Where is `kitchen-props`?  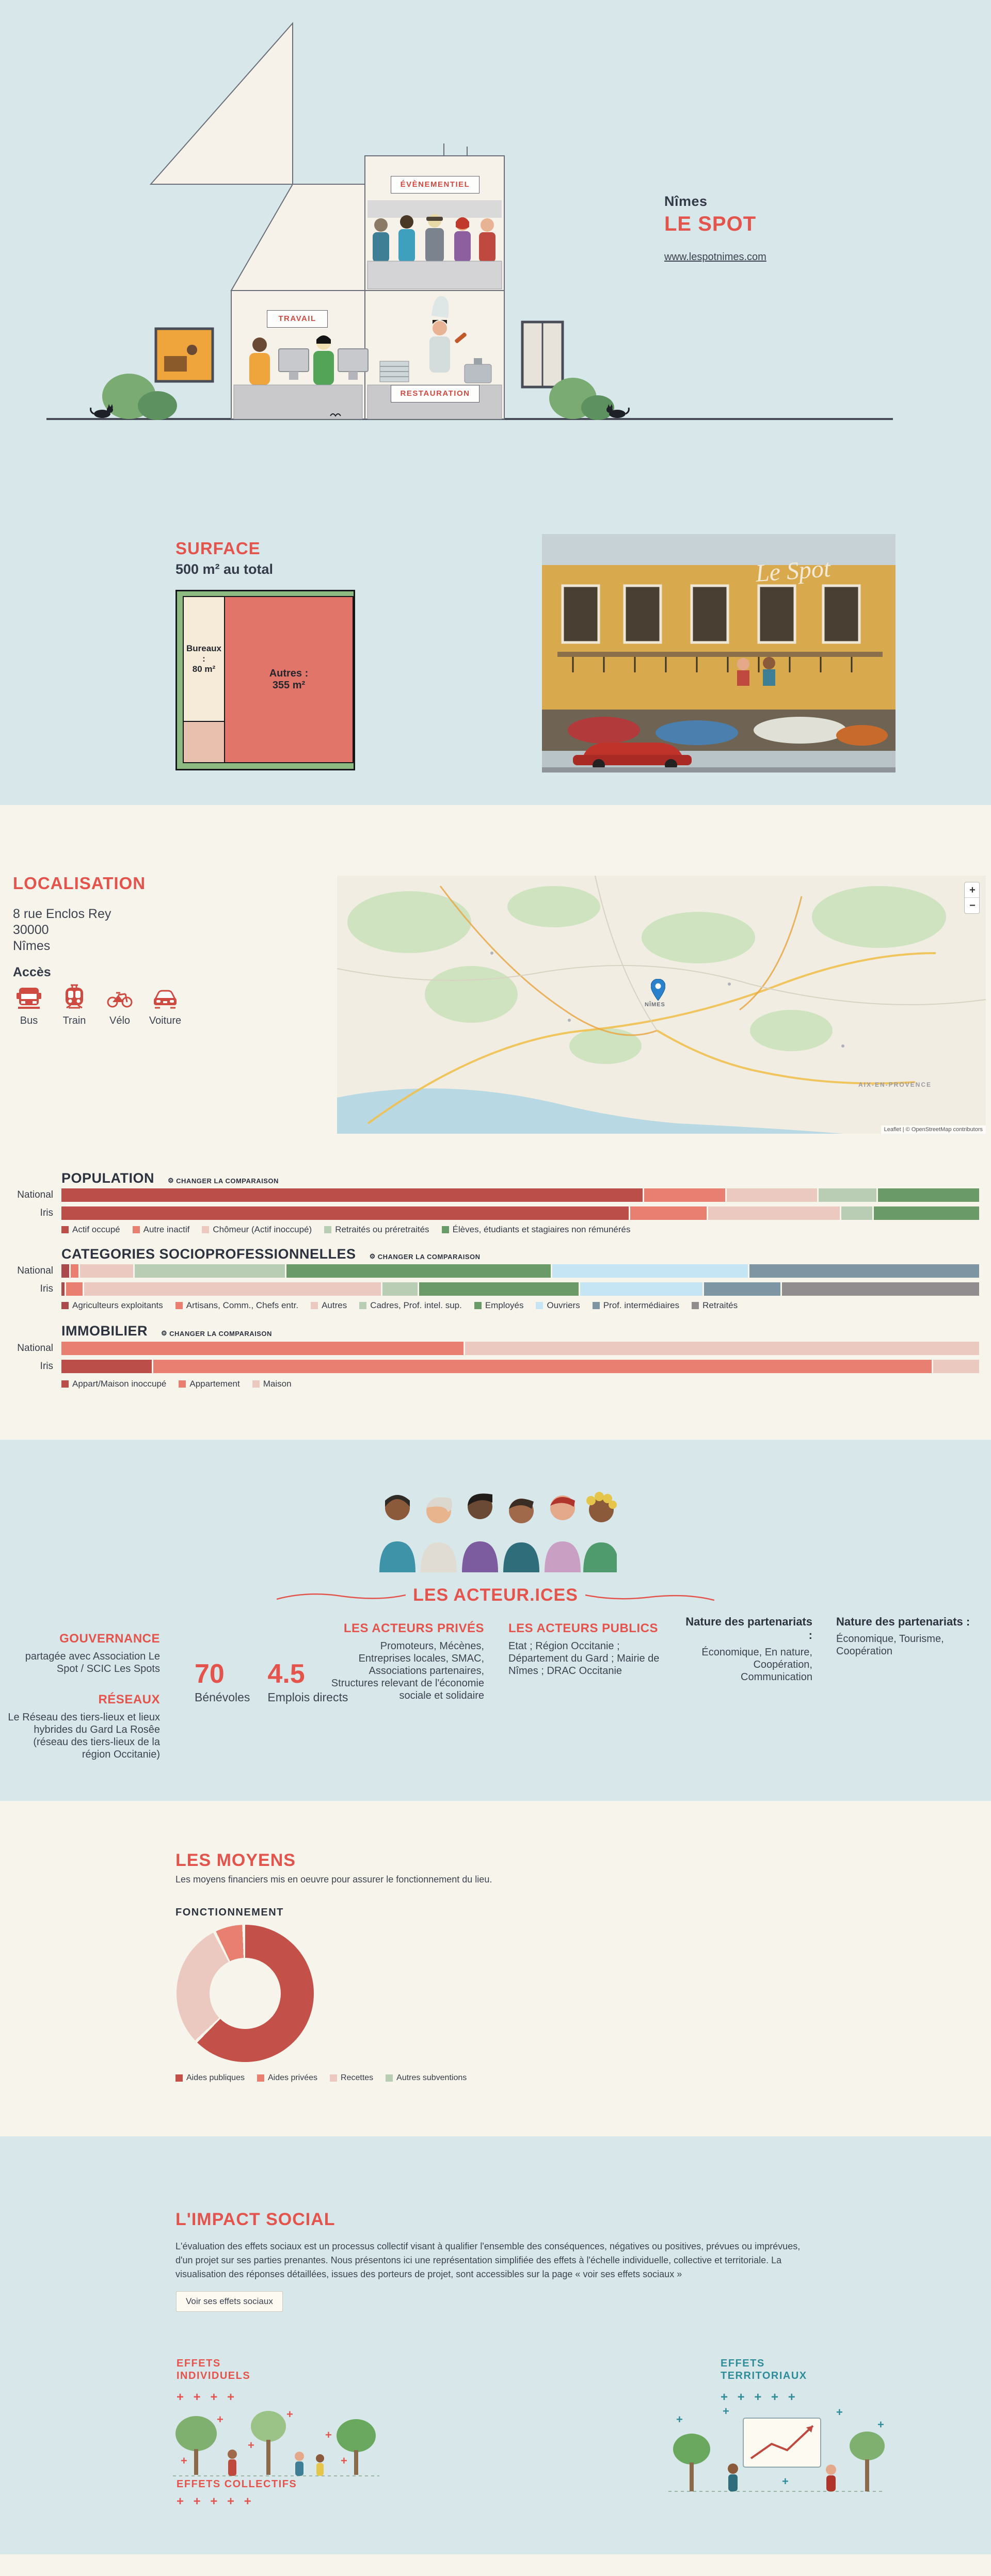 kitchen-props is located at coordinates (435, 371).